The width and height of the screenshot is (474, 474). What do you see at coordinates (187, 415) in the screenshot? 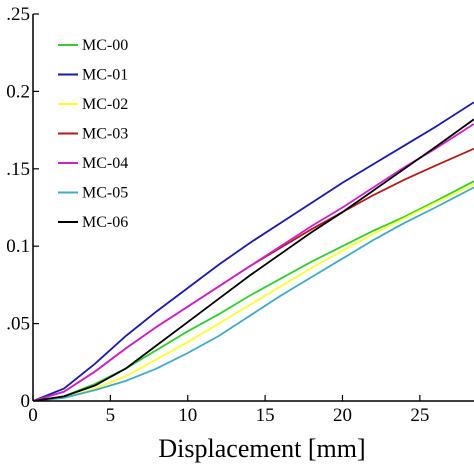
I see `x-tick-label: 10` at bounding box center [187, 415].